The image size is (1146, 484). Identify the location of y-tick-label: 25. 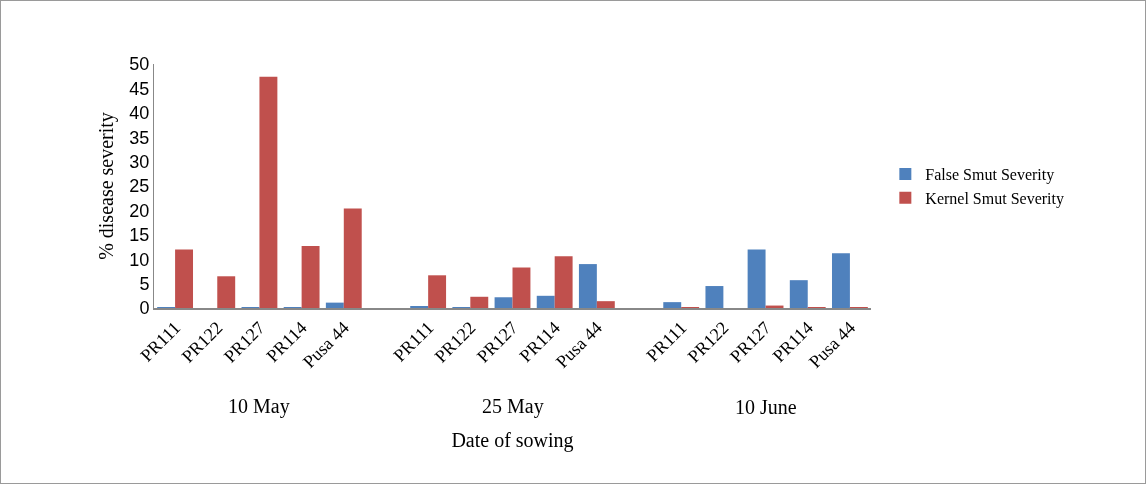
(139, 186).